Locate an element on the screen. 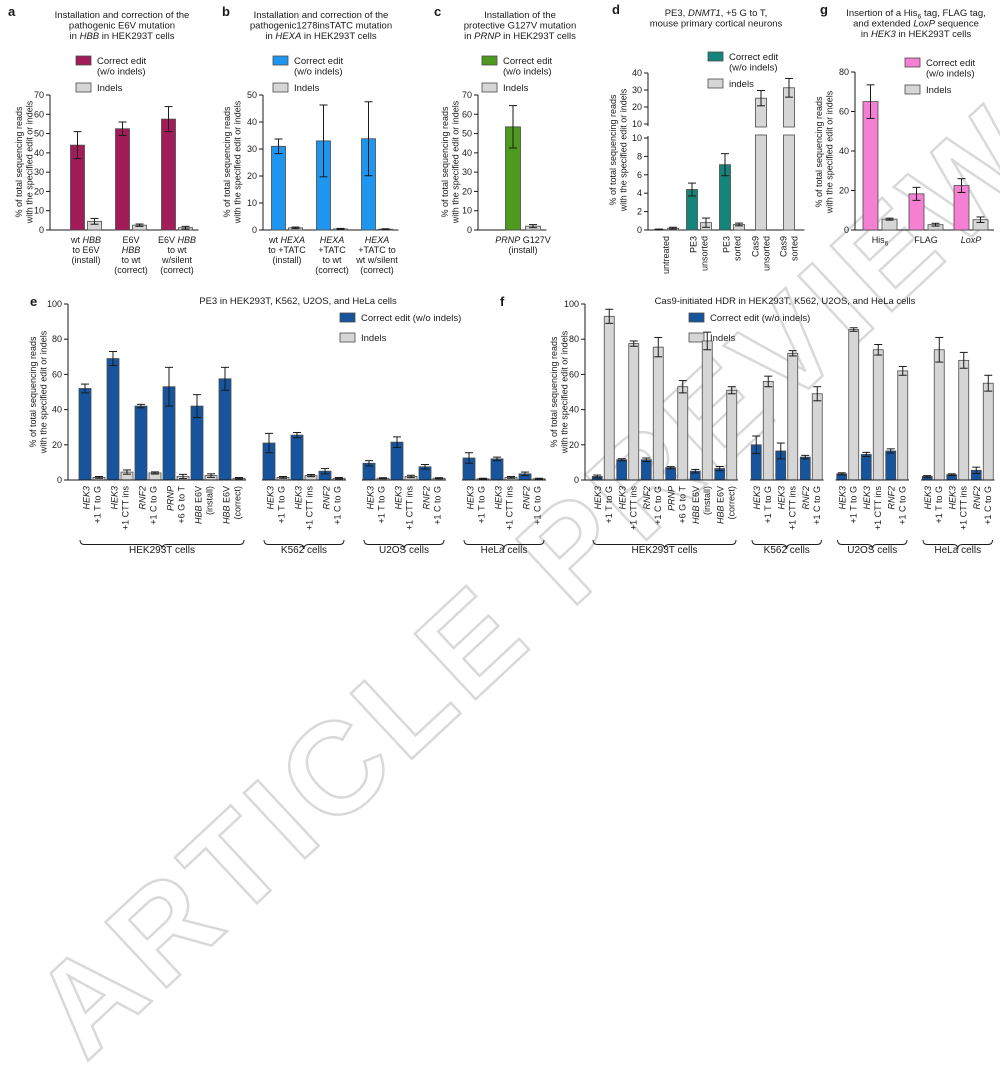 The height and width of the screenshot is (1083, 1000). x-category-label: PRNP is located at coordinates (671, 498).